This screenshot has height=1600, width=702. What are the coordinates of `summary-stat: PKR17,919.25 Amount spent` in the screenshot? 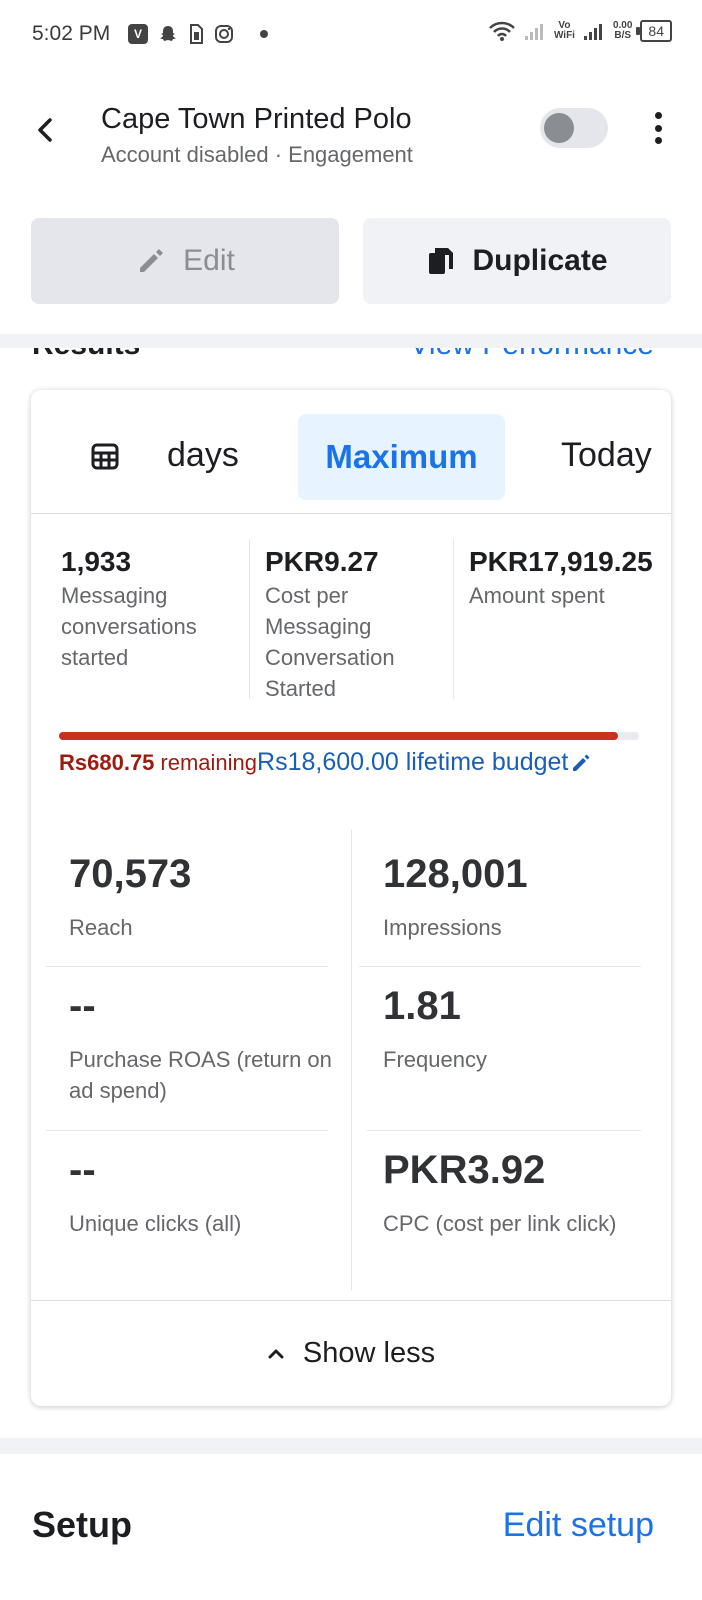 It's located at (564, 577).